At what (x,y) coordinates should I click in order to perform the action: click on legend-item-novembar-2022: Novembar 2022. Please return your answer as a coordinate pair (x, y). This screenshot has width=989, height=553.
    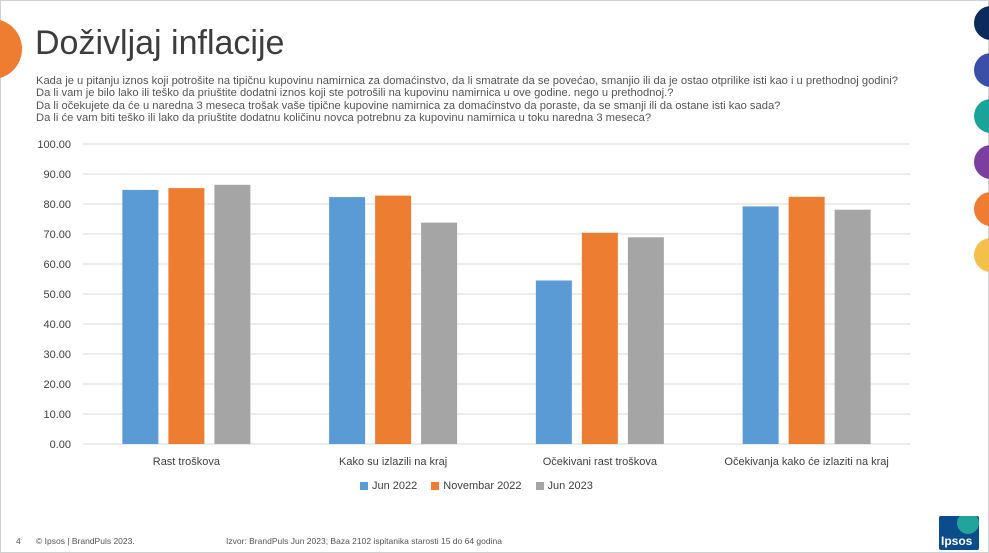
    Looking at the image, I should click on (476, 486).